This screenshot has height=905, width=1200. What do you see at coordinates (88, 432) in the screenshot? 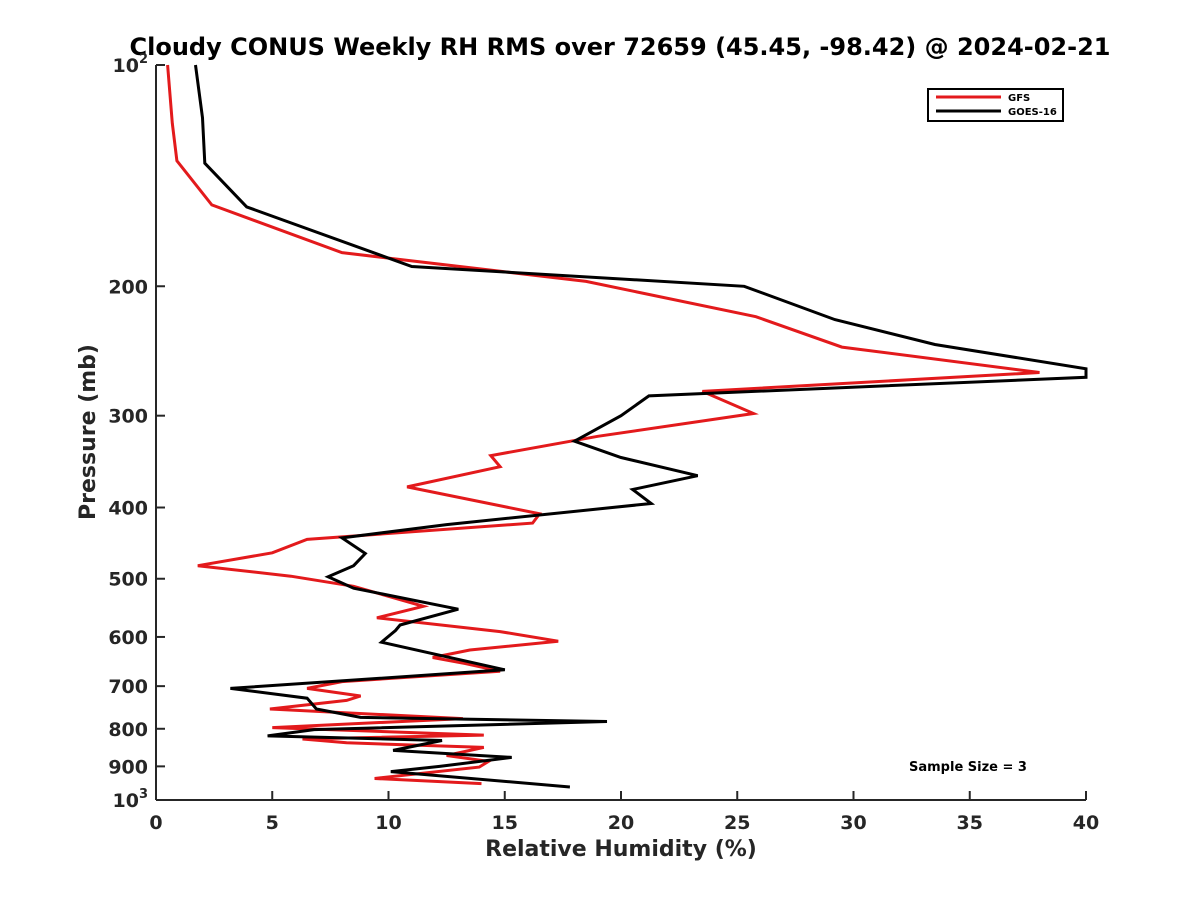
I see `y-axis-label: Pressure (mb)` at bounding box center [88, 432].